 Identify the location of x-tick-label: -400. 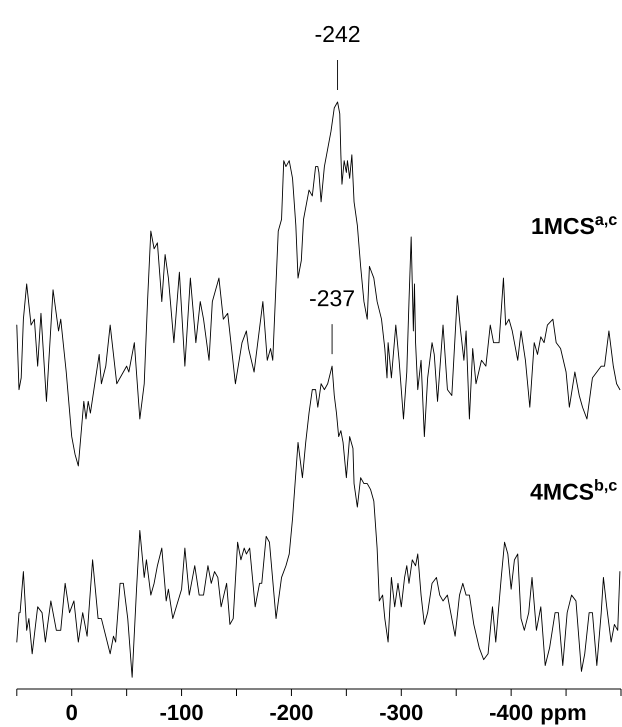
(511, 712).